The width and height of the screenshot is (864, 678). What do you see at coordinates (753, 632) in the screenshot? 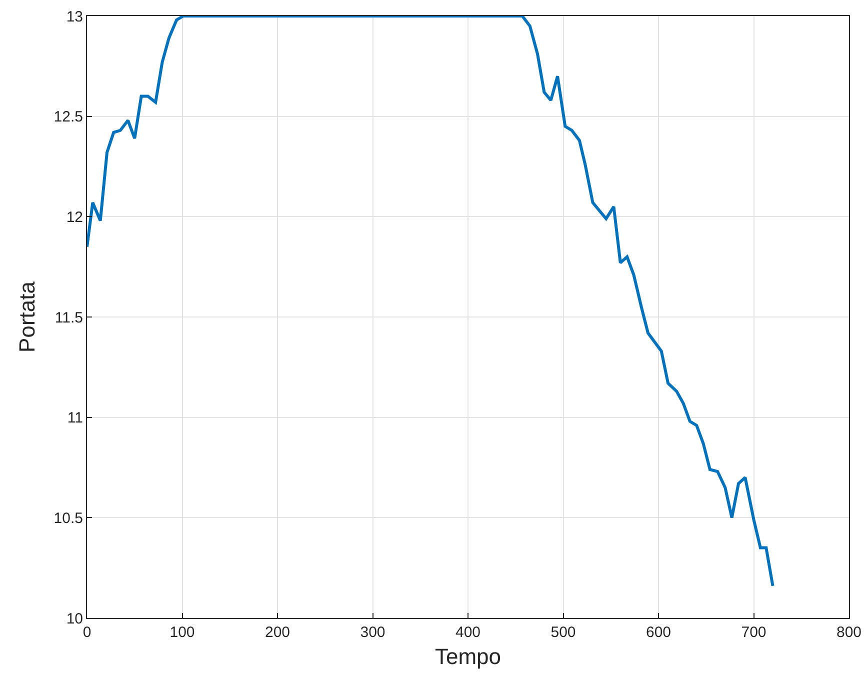
I see `x-tick-label: 700` at bounding box center [753, 632].